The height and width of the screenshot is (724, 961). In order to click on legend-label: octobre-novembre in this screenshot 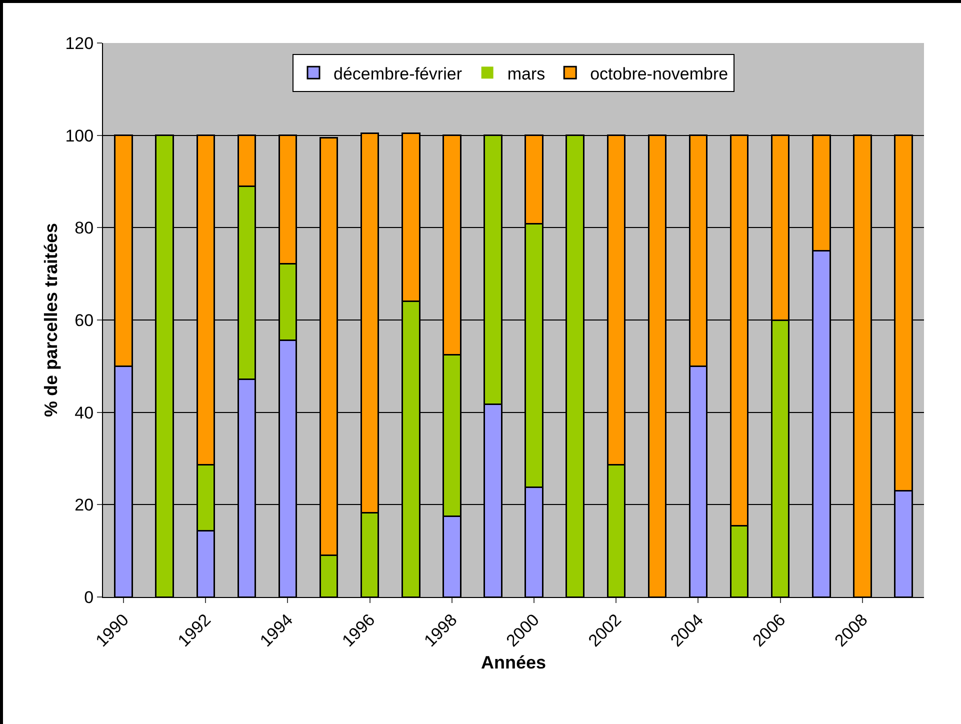, I will do `click(659, 74)`.